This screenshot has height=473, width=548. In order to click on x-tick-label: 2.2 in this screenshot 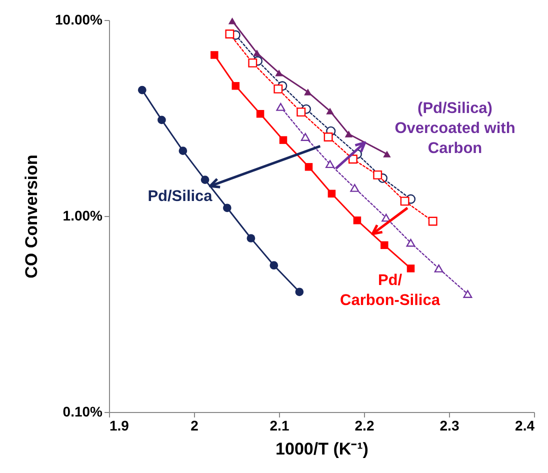, I will do `click(364, 426)`.